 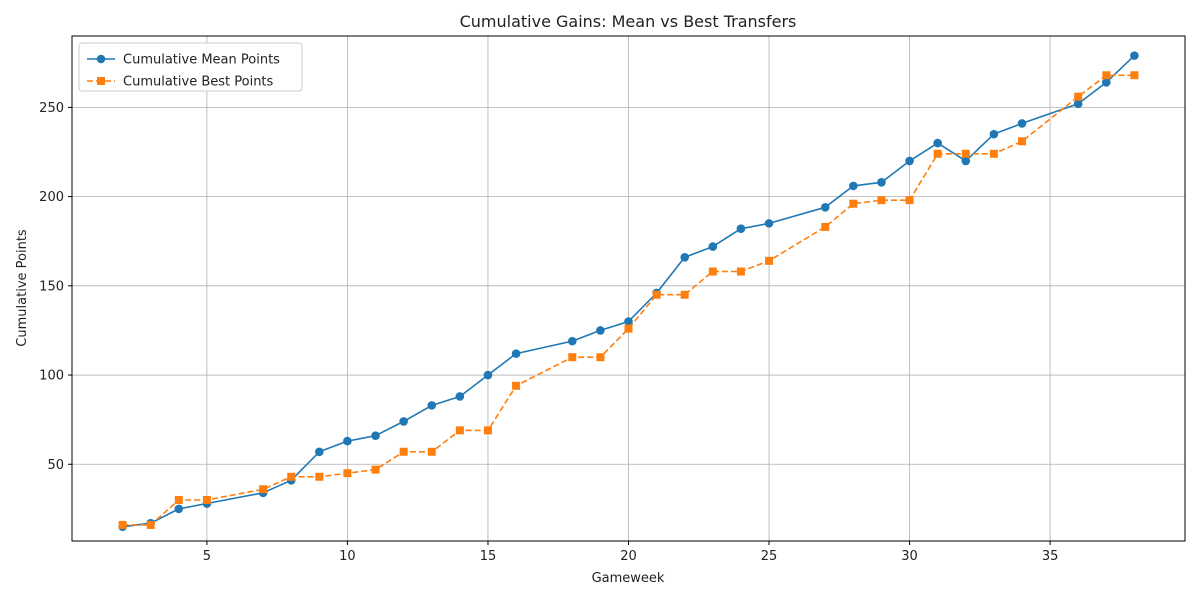 What do you see at coordinates (488, 556) in the screenshot?
I see `x-tick-label: 15` at bounding box center [488, 556].